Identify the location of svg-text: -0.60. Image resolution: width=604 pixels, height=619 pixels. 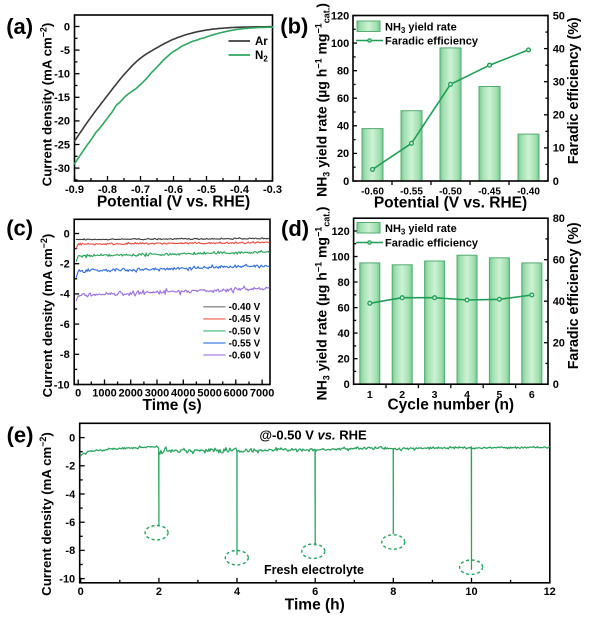
(372, 191).